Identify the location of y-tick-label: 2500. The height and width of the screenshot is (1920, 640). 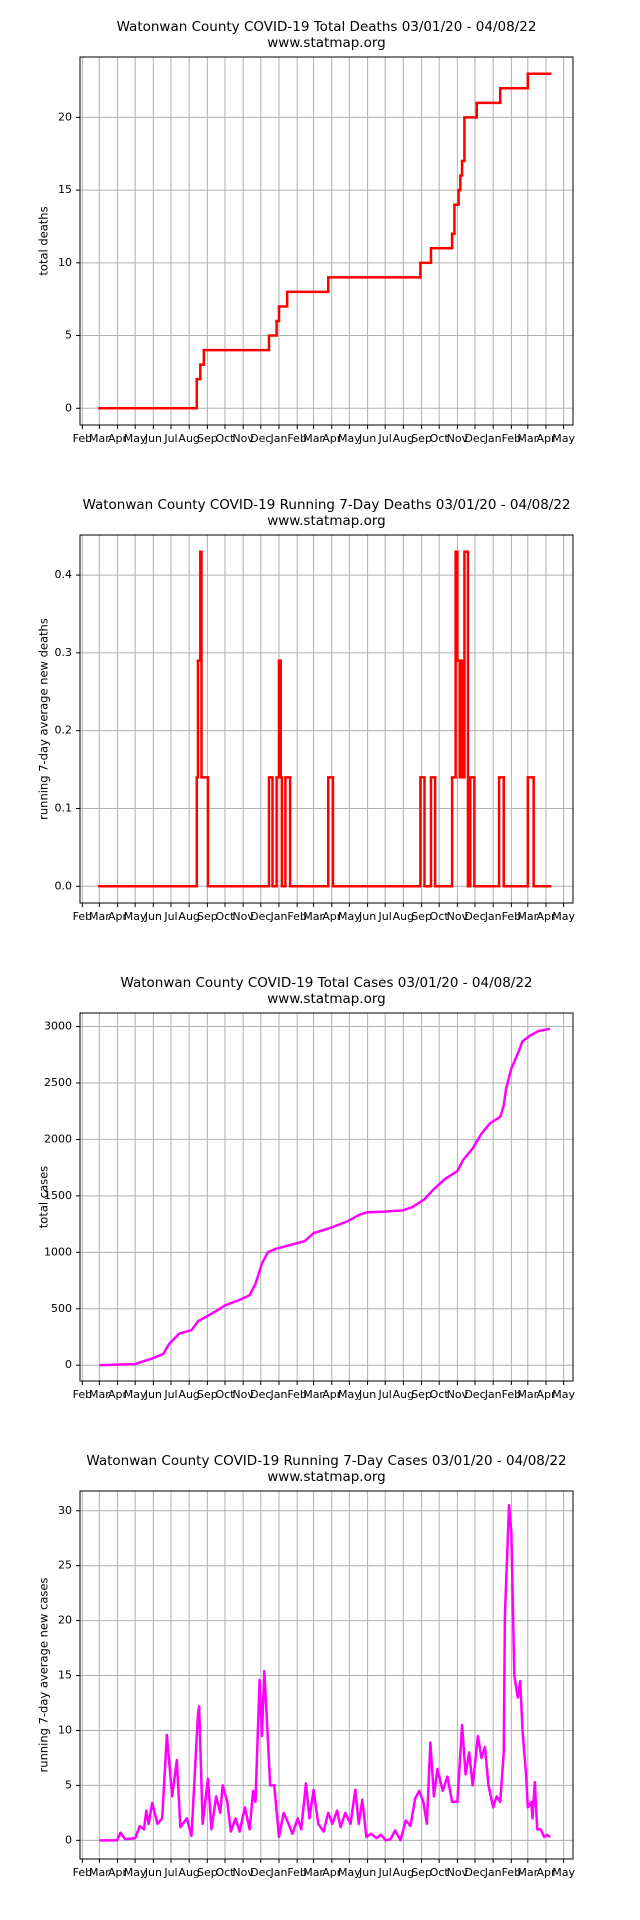
(58, 1082).